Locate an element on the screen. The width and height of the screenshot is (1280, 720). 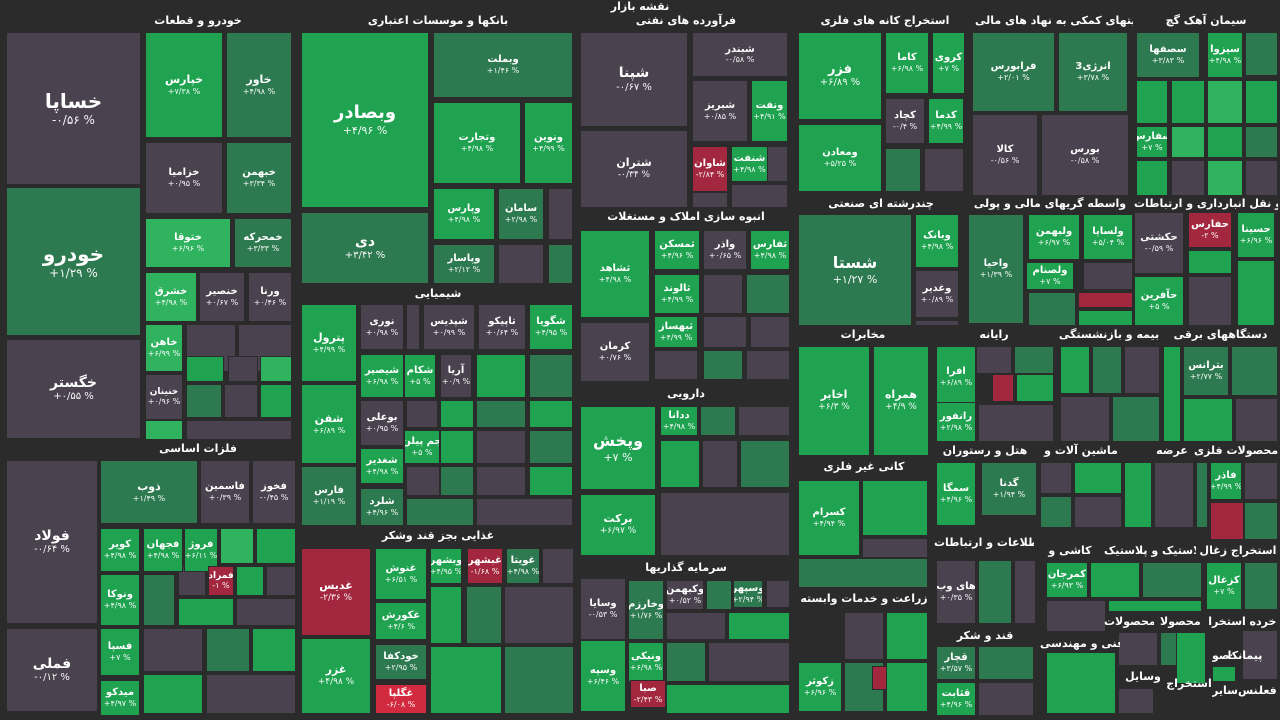
stock-tile: بترانس +۲/۷۷ % is located at coordinates (1206, 371).